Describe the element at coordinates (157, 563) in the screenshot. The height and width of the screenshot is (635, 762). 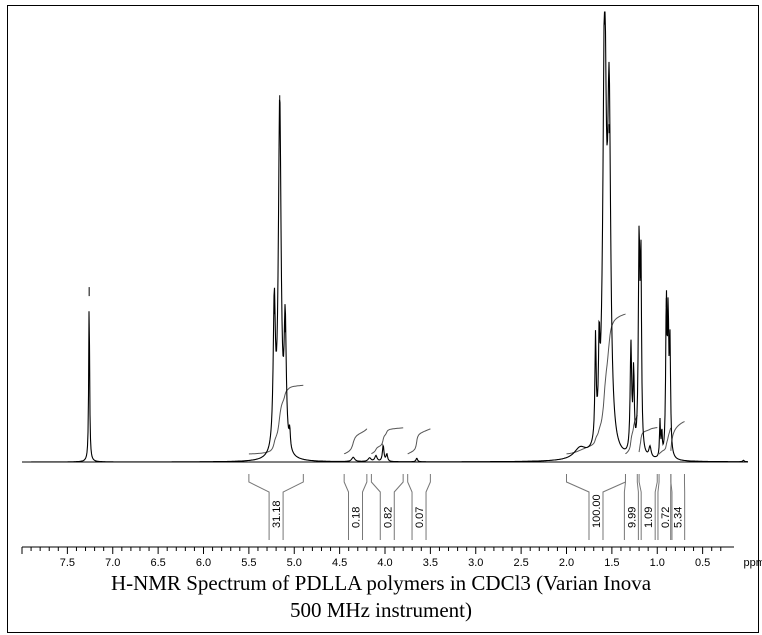
I see `x-tick-label: 6.5` at that location.